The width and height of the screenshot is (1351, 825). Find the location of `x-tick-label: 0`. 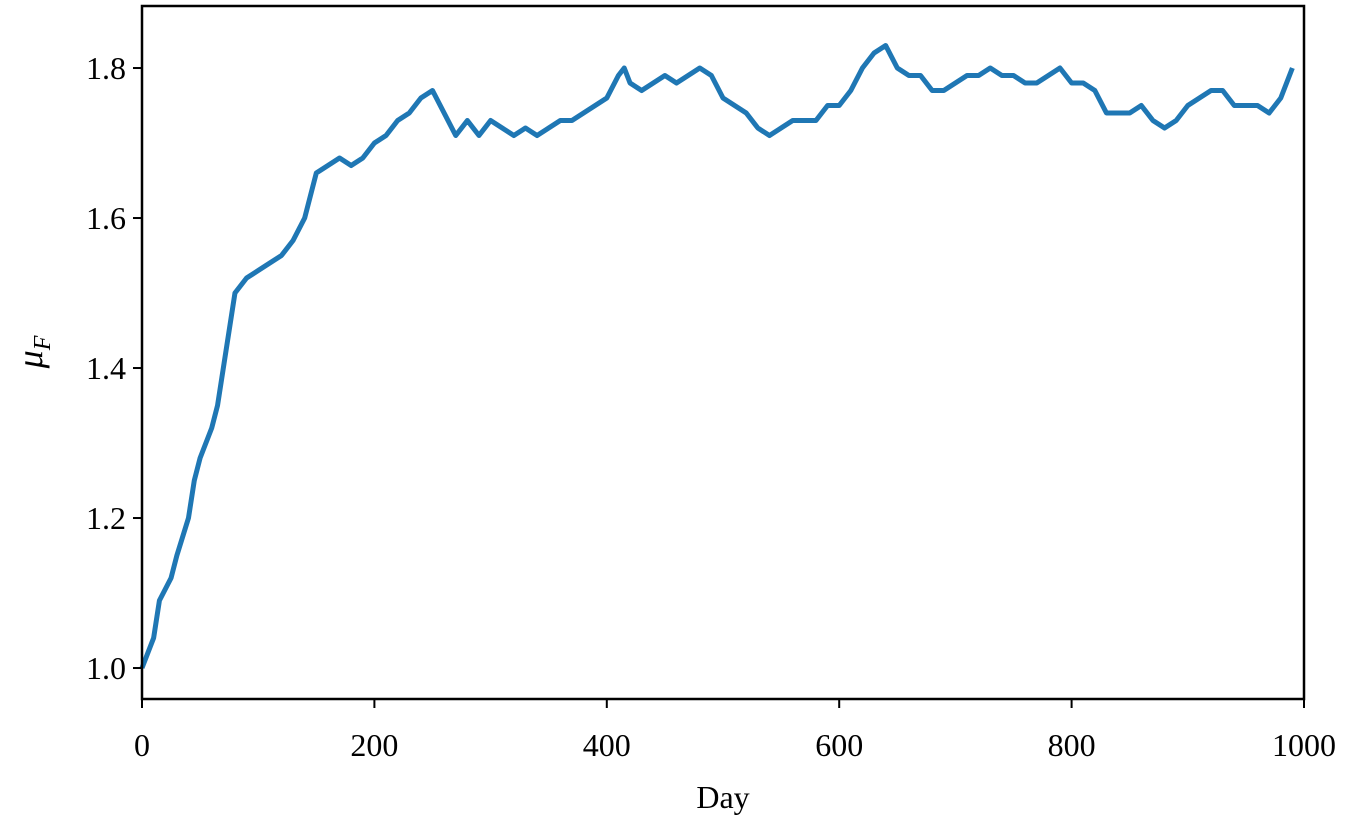

x-tick-label: 0 is located at coordinates (142, 745).